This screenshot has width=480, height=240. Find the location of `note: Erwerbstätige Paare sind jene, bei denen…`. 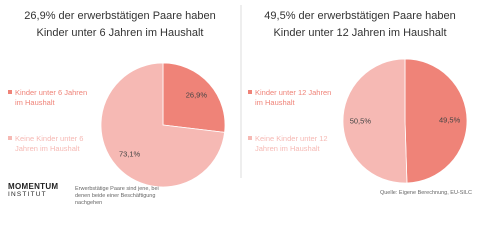

note: Erwerbstätige Paare sind jene, bei denen… is located at coordinates (117, 196).